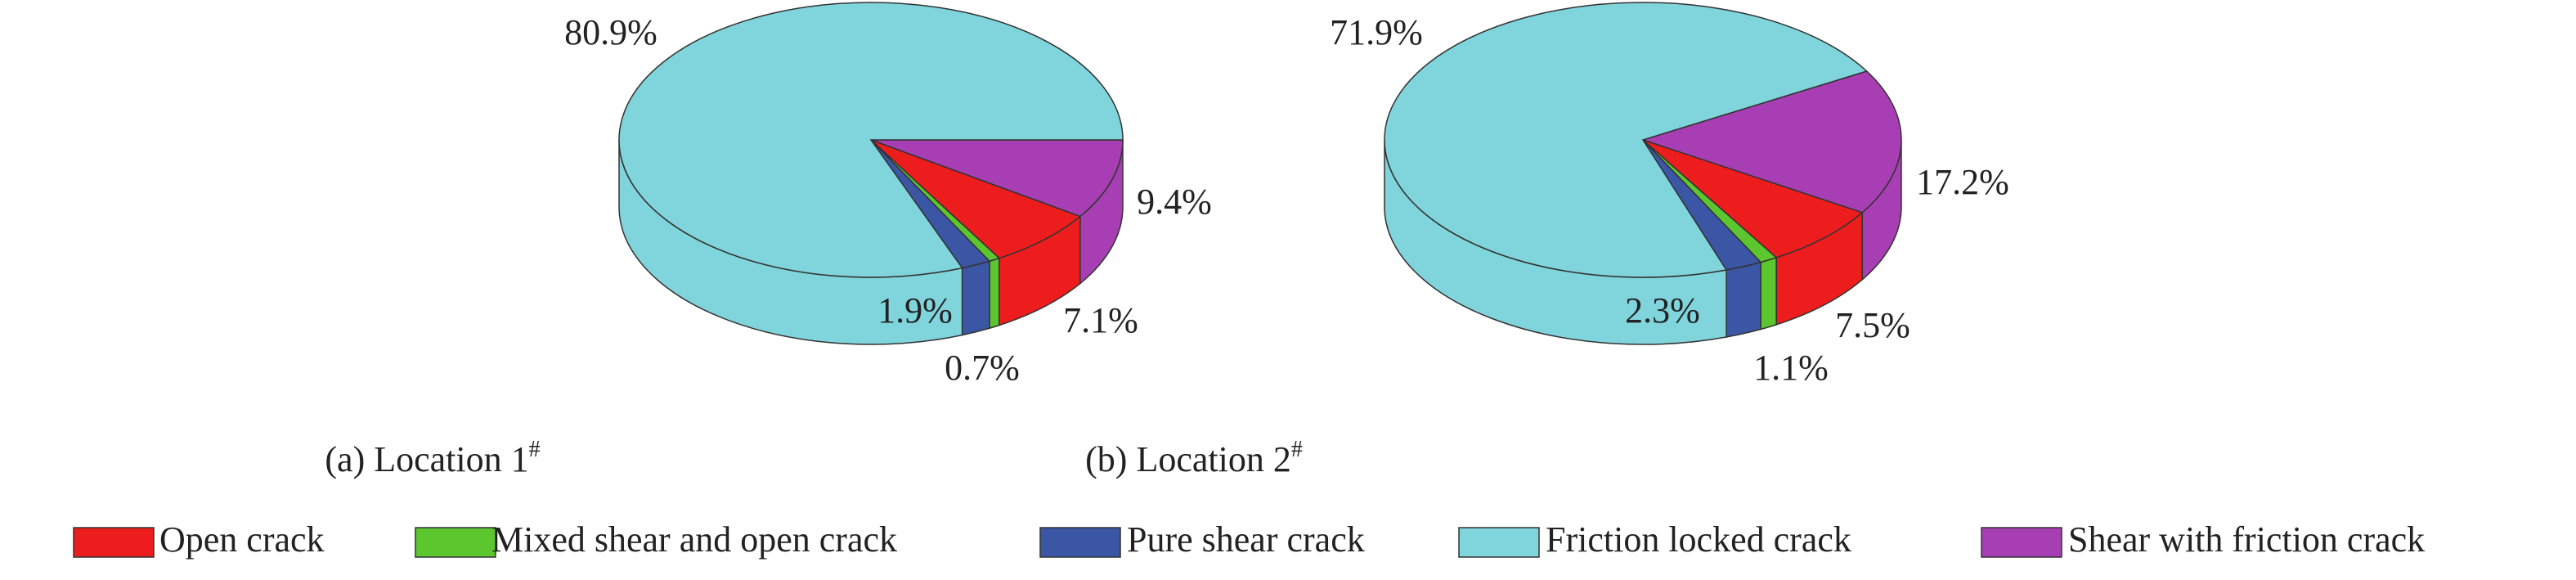  Describe the element at coordinates (242, 539) in the screenshot. I see `legend-label: Open crack` at that location.